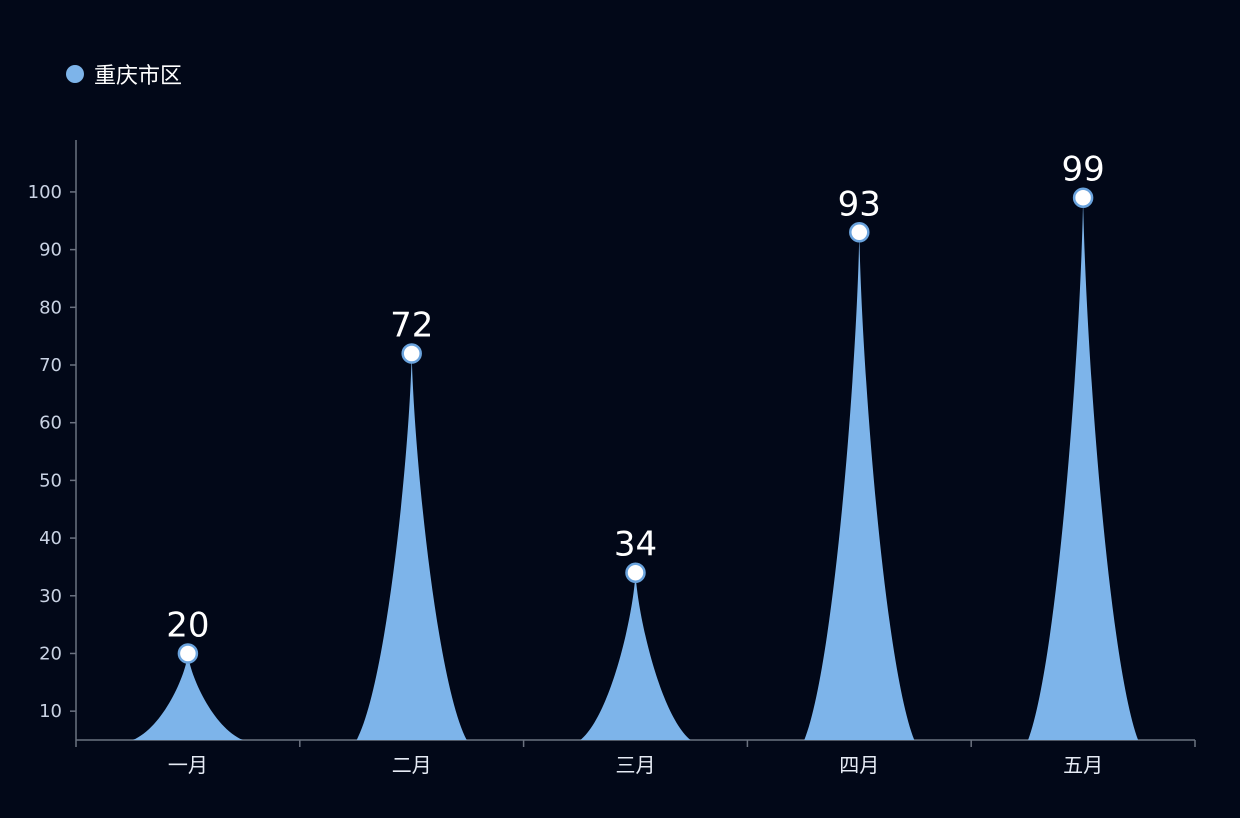  Describe the element at coordinates (50, 480) in the screenshot. I see `y-tick-label: 50` at that location.